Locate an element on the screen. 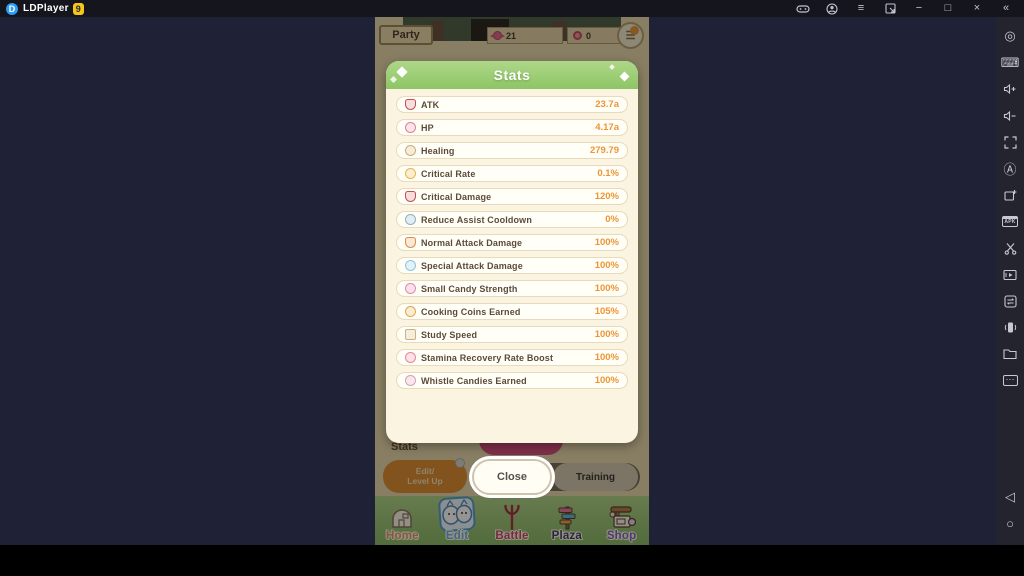 The image size is (1024, 576). nav-item-plaza: Plaza is located at coordinates (566, 520).